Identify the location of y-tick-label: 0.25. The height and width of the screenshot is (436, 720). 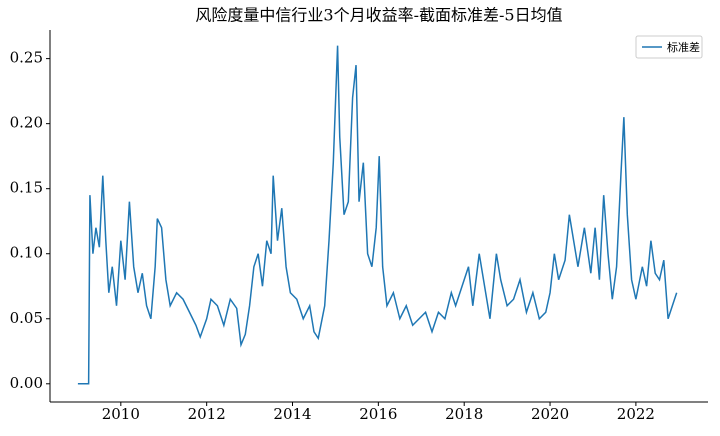
(26, 58).